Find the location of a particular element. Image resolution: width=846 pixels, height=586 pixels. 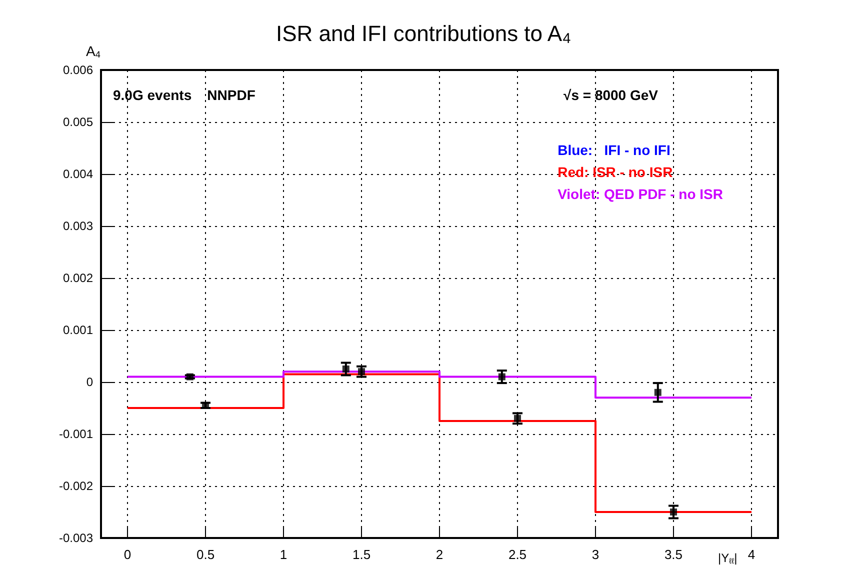

x-tick-label: 0 is located at coordinates (128, 554).